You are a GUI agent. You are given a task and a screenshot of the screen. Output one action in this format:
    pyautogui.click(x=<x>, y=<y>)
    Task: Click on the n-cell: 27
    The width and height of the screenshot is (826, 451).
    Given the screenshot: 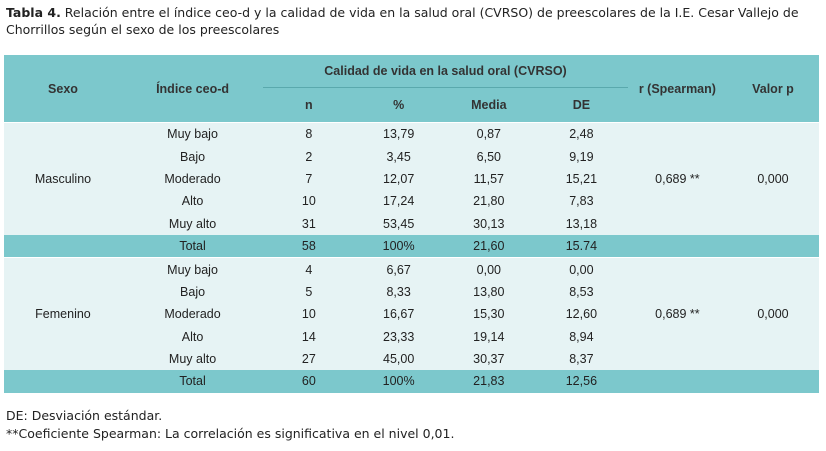 What is the action you would take?
    pyautogui.click(x=309, y=359)
    